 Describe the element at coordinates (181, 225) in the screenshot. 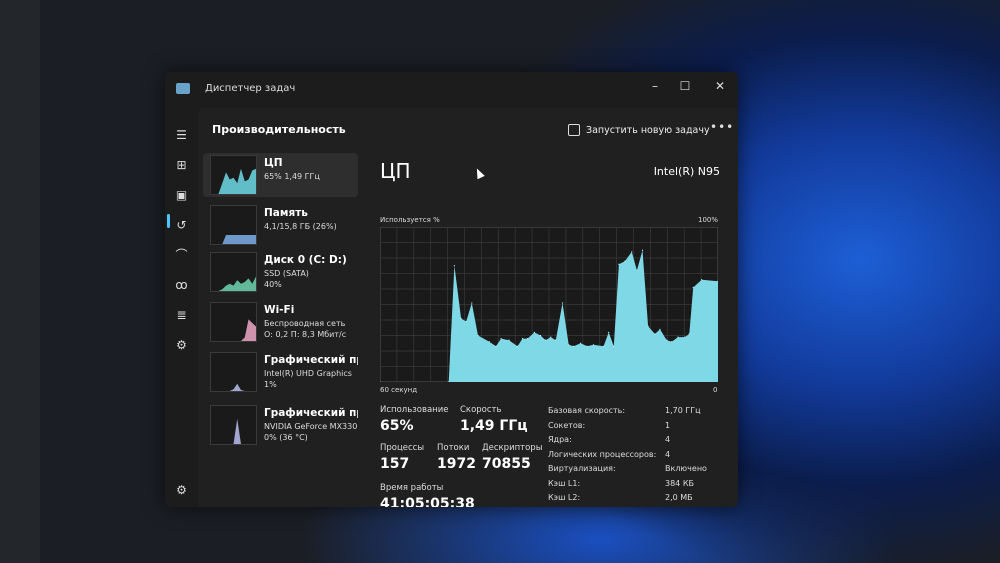

I see `app-history-icon: ↺` at that location.